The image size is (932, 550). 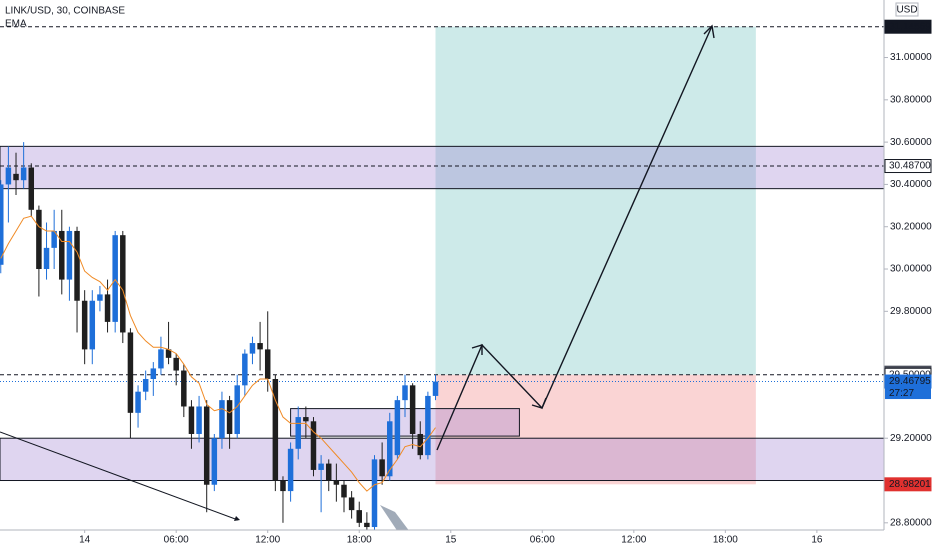 I want to click on price-label: 30.48700, so click(x=910, y=166).